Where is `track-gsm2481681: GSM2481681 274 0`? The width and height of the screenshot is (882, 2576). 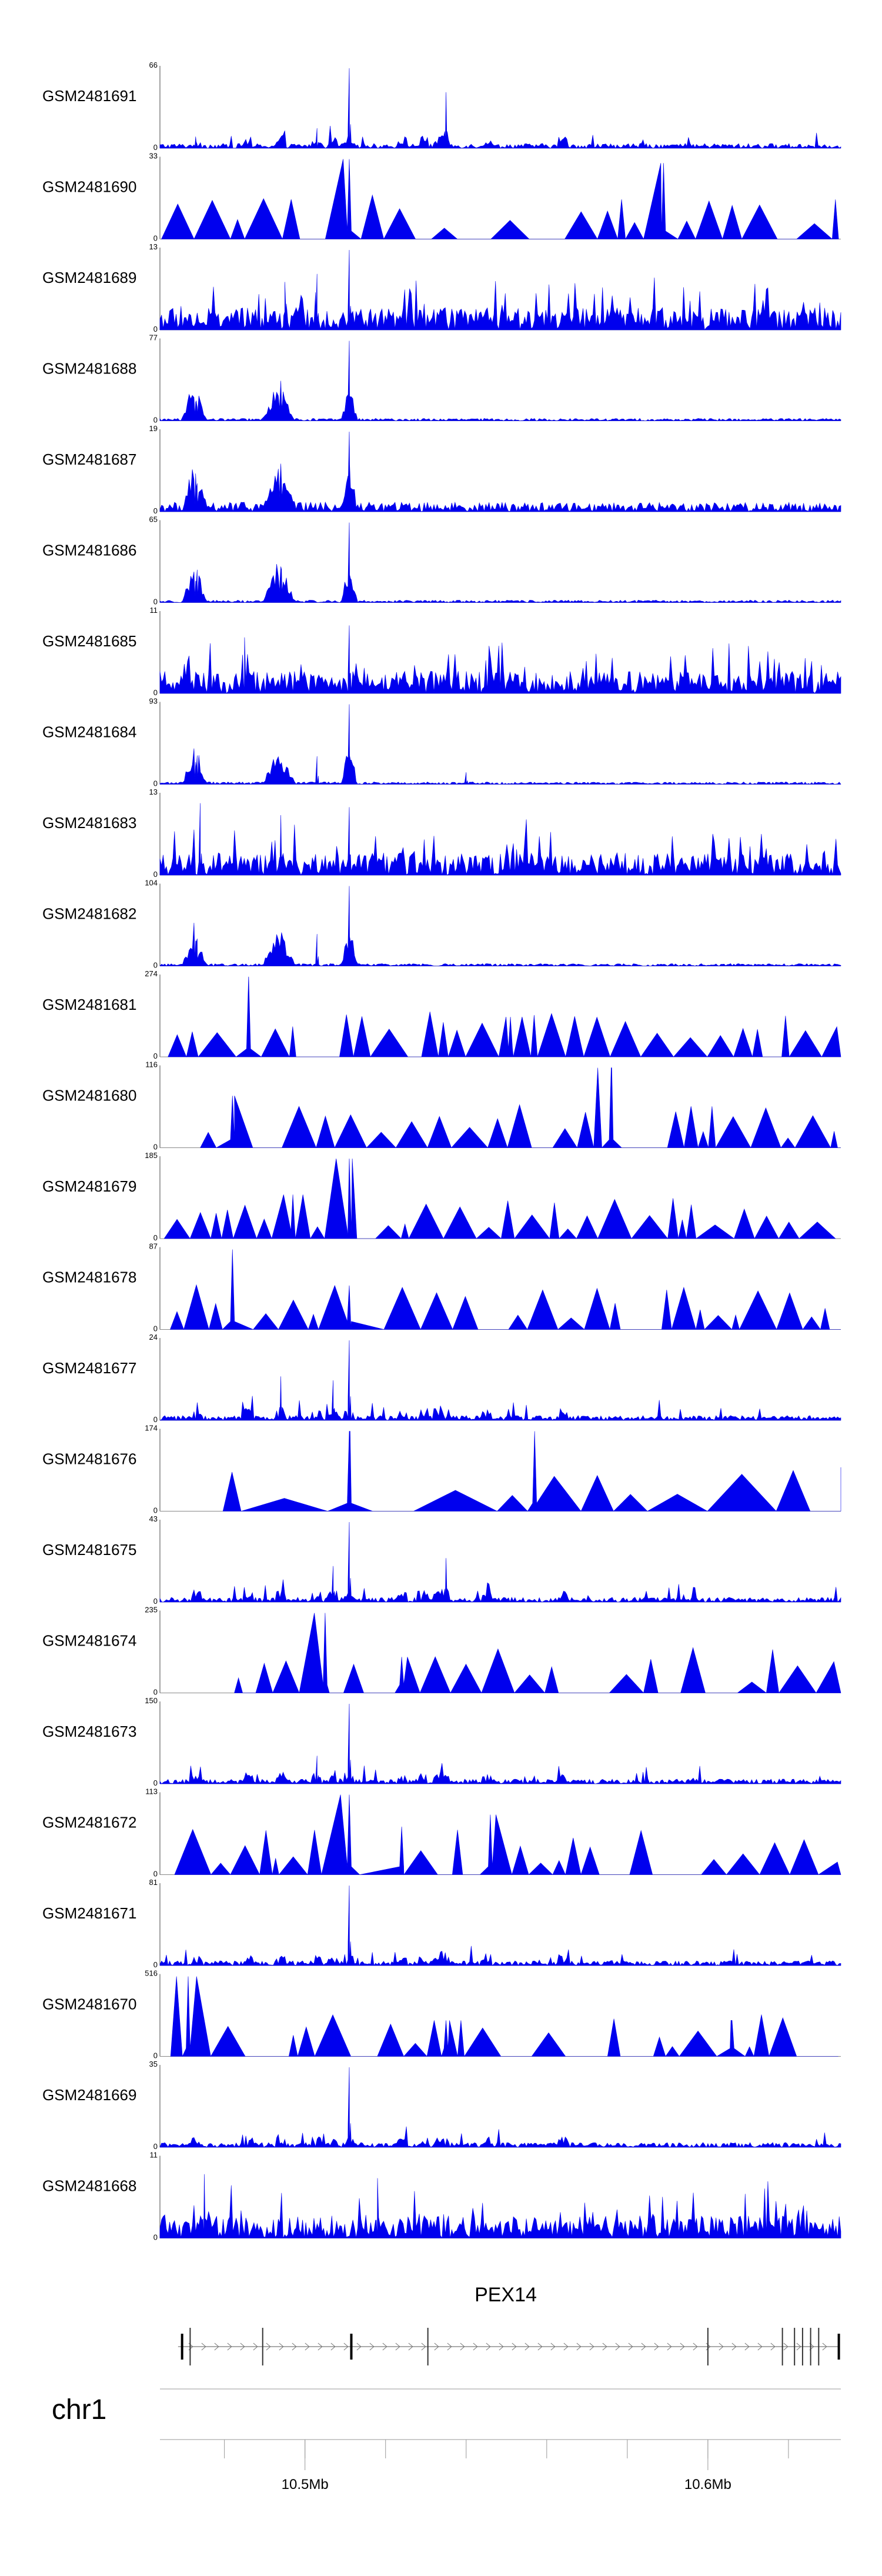 track-gsm2481681: GSM2481681 274 0 is located at coordinates (441, 1014).